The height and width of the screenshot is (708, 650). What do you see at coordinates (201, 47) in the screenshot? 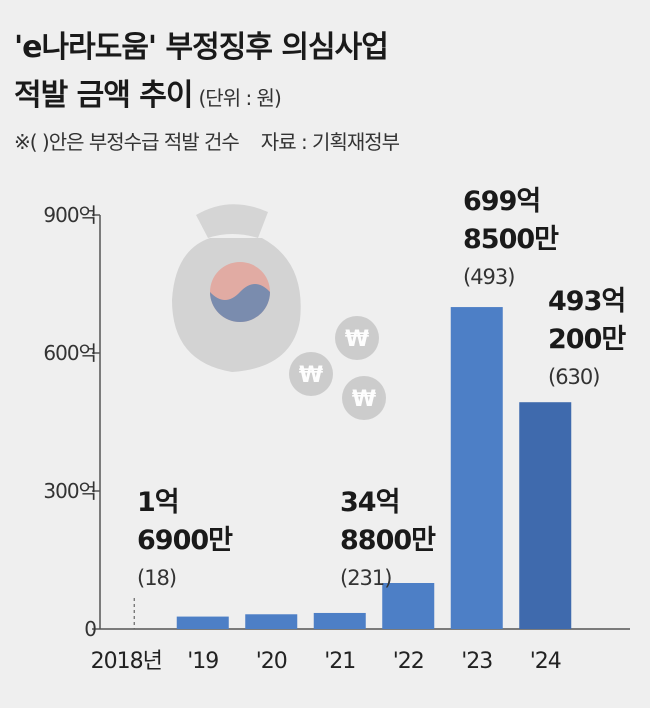
I see `chart-title: 'e나라도움' 부정징후 의심사업` at bounding box center [201, 47].